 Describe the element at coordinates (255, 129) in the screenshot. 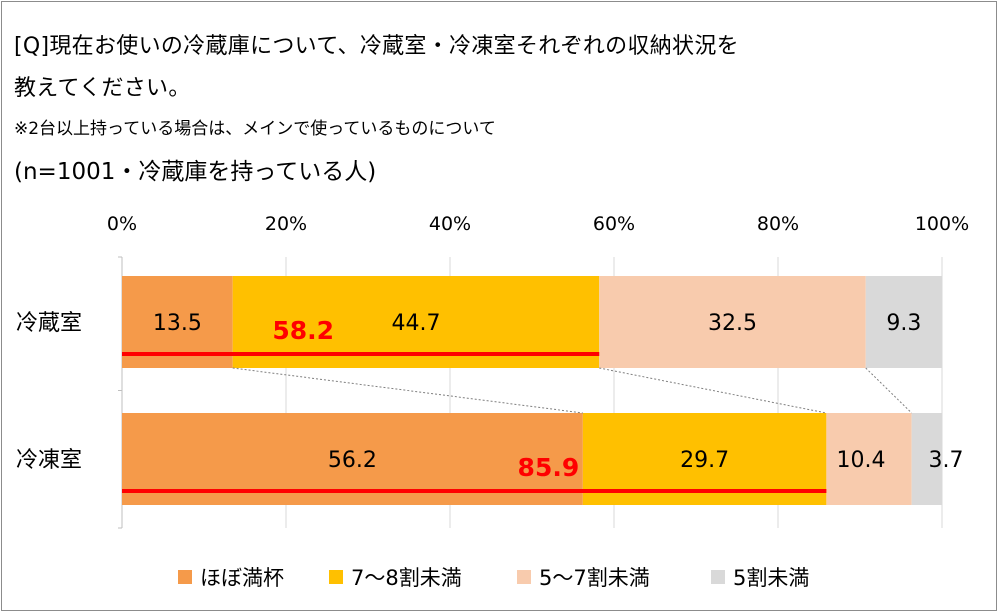

I see `question-note: ※2台以上持っている場合は、メインで使っているものについて` at that location.